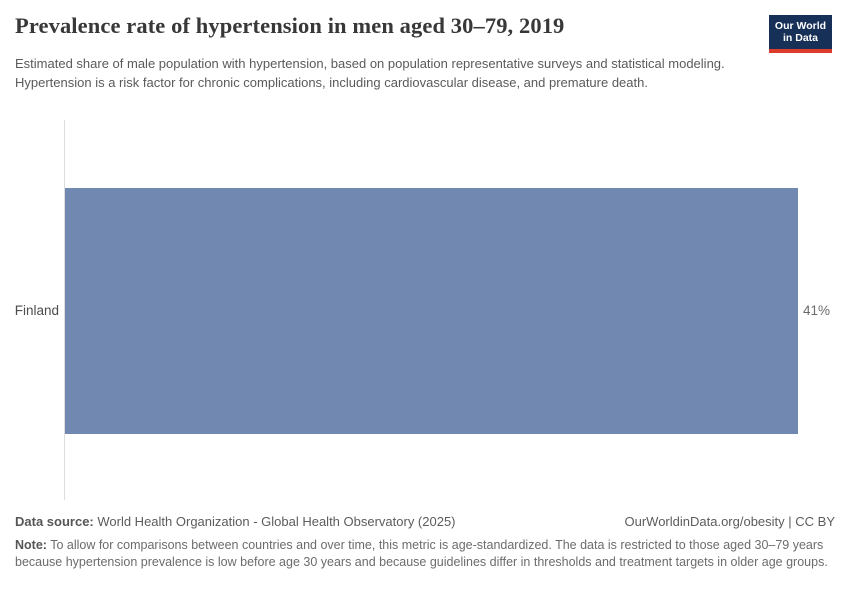 The image size is (850, 600). I want to click on y-axis-line, so click(64, 310).